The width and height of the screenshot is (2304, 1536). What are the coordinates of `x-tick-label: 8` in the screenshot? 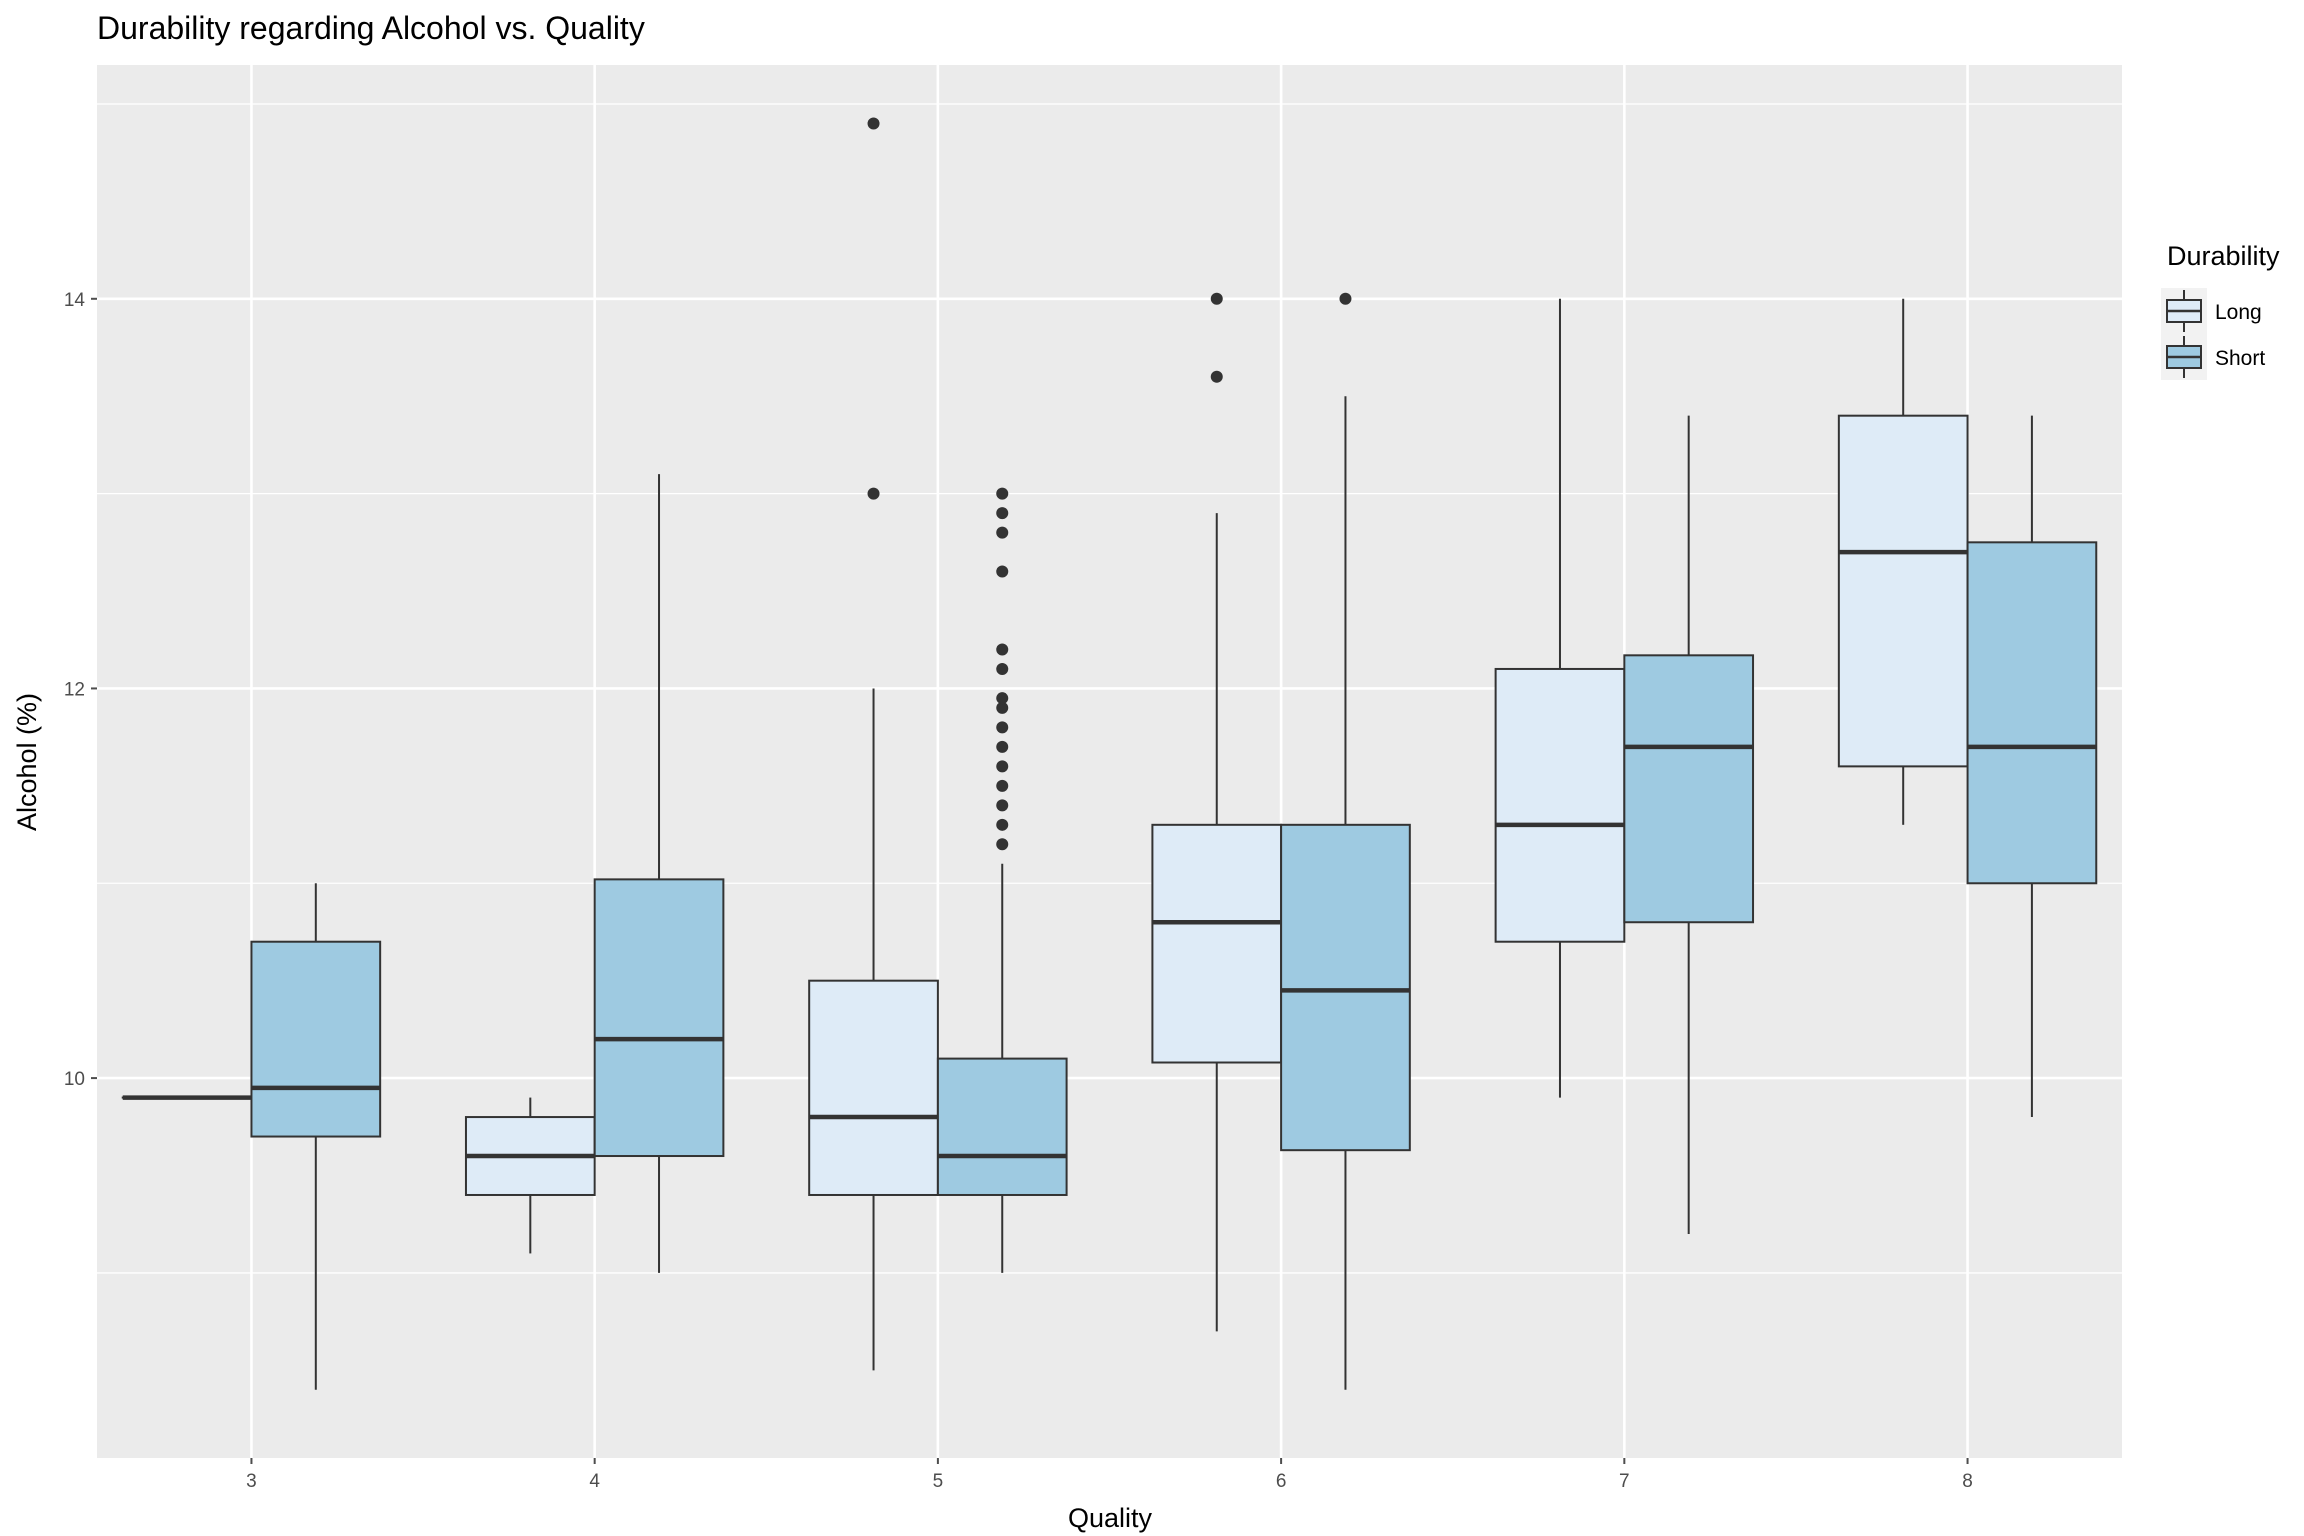 It's located at (1967, 1481).